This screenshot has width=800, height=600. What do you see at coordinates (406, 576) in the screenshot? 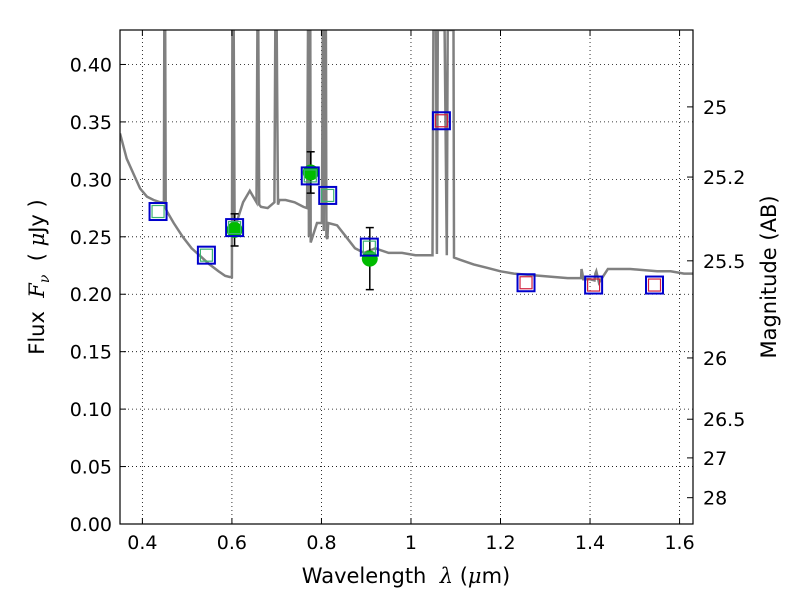
I see `x-axis-label: Wavelength λ (μm)` at bounding box center [406, 576].